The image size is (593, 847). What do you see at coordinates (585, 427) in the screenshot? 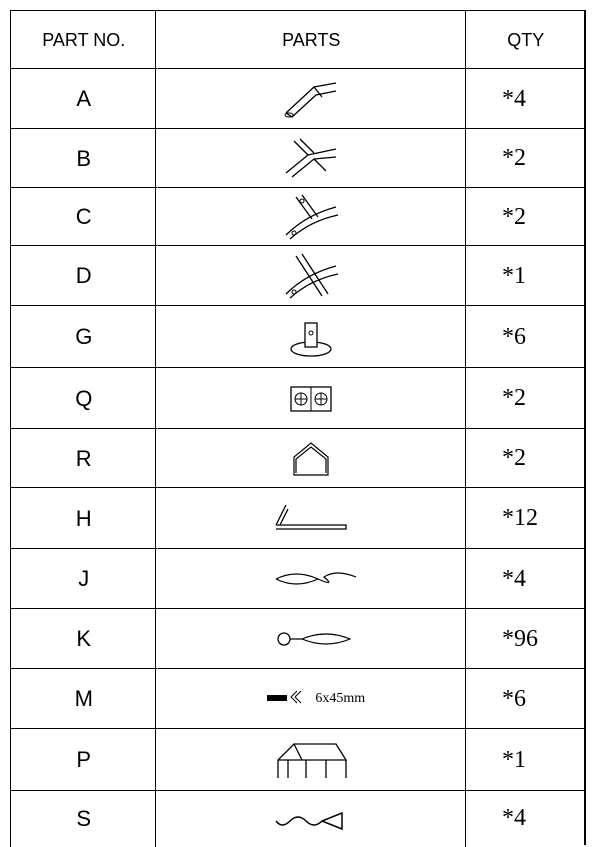
I see `table-border` at bounding box center [585, 427].